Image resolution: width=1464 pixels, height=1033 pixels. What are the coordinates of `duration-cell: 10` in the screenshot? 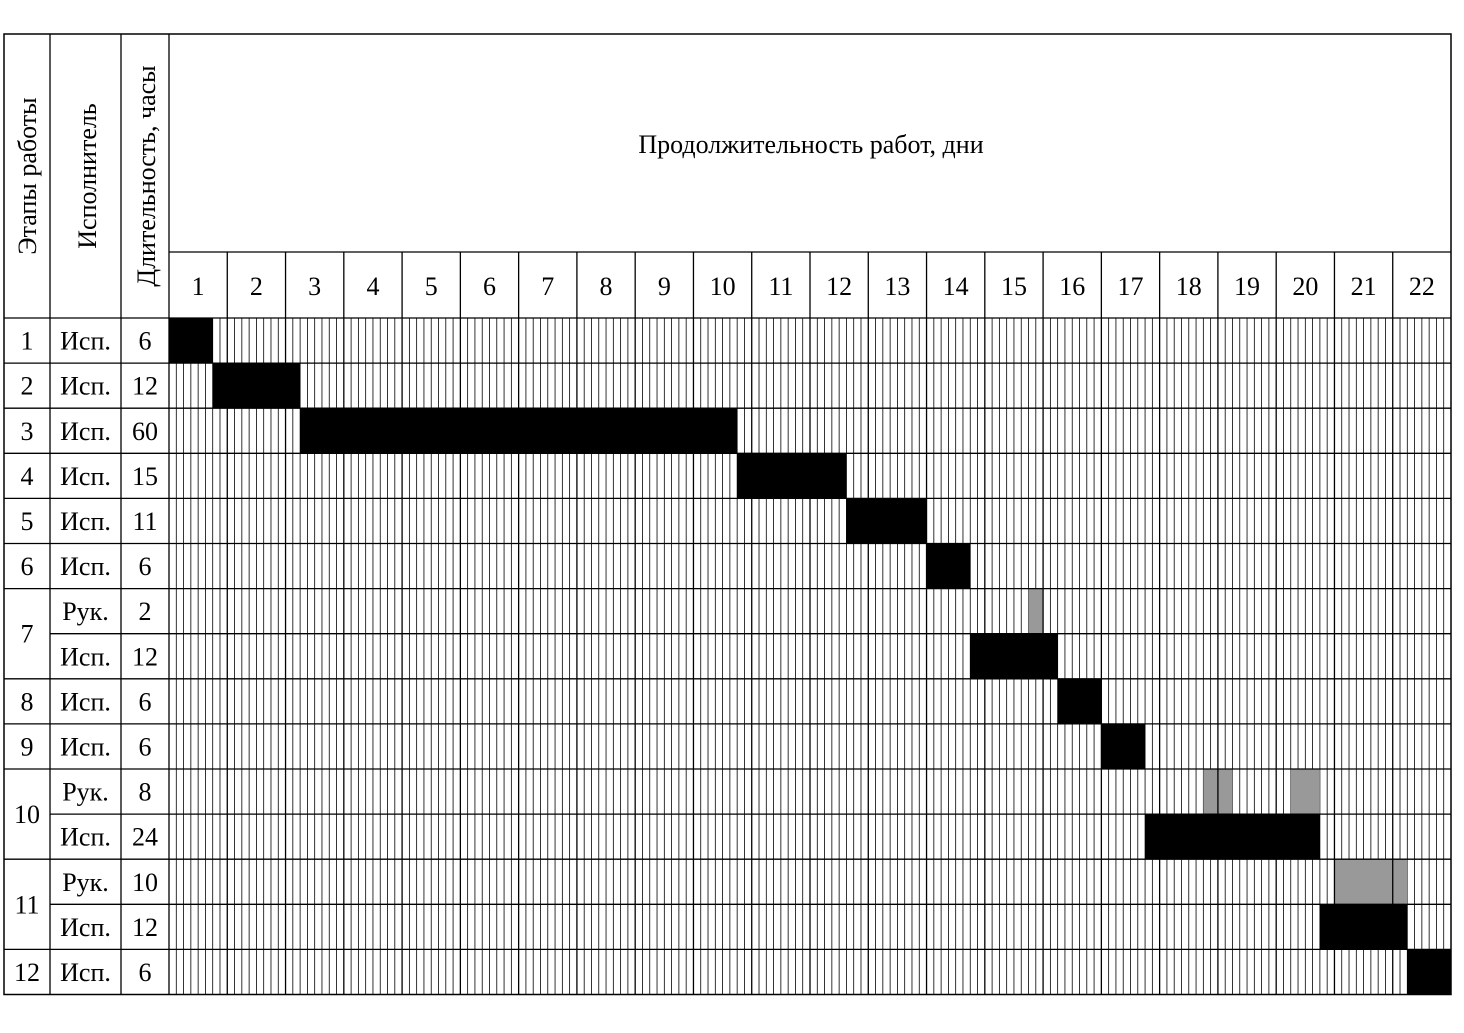 It's located at (145, 882).